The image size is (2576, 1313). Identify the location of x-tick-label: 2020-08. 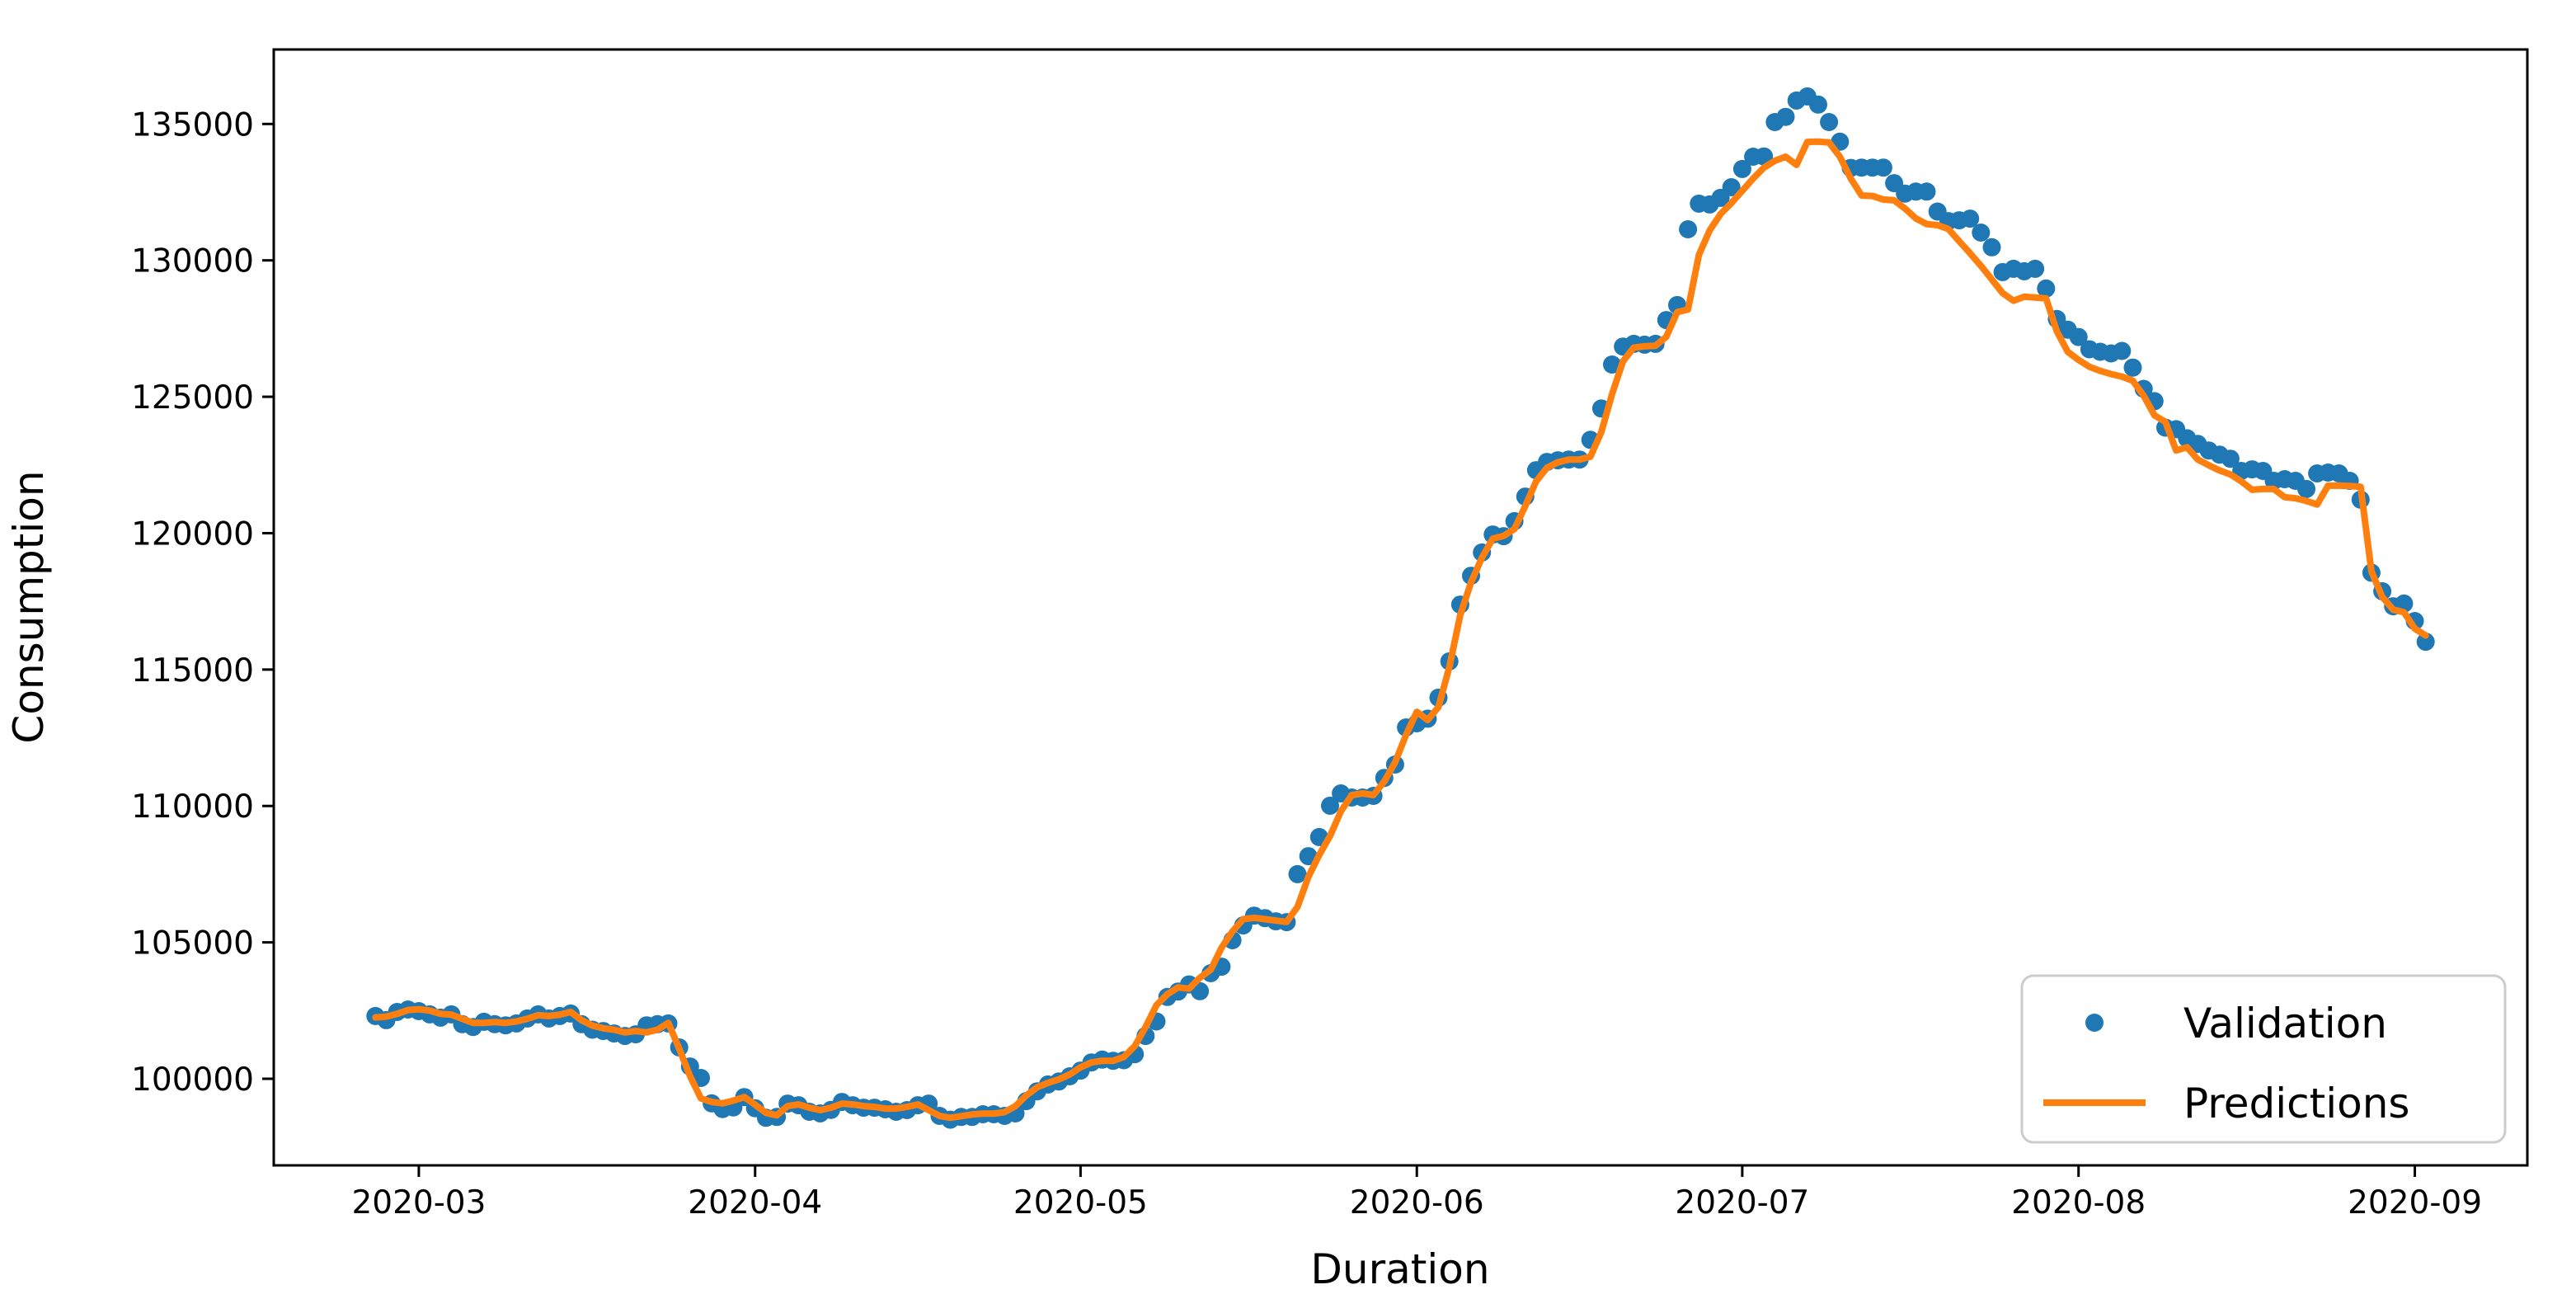
(2078, 1202).